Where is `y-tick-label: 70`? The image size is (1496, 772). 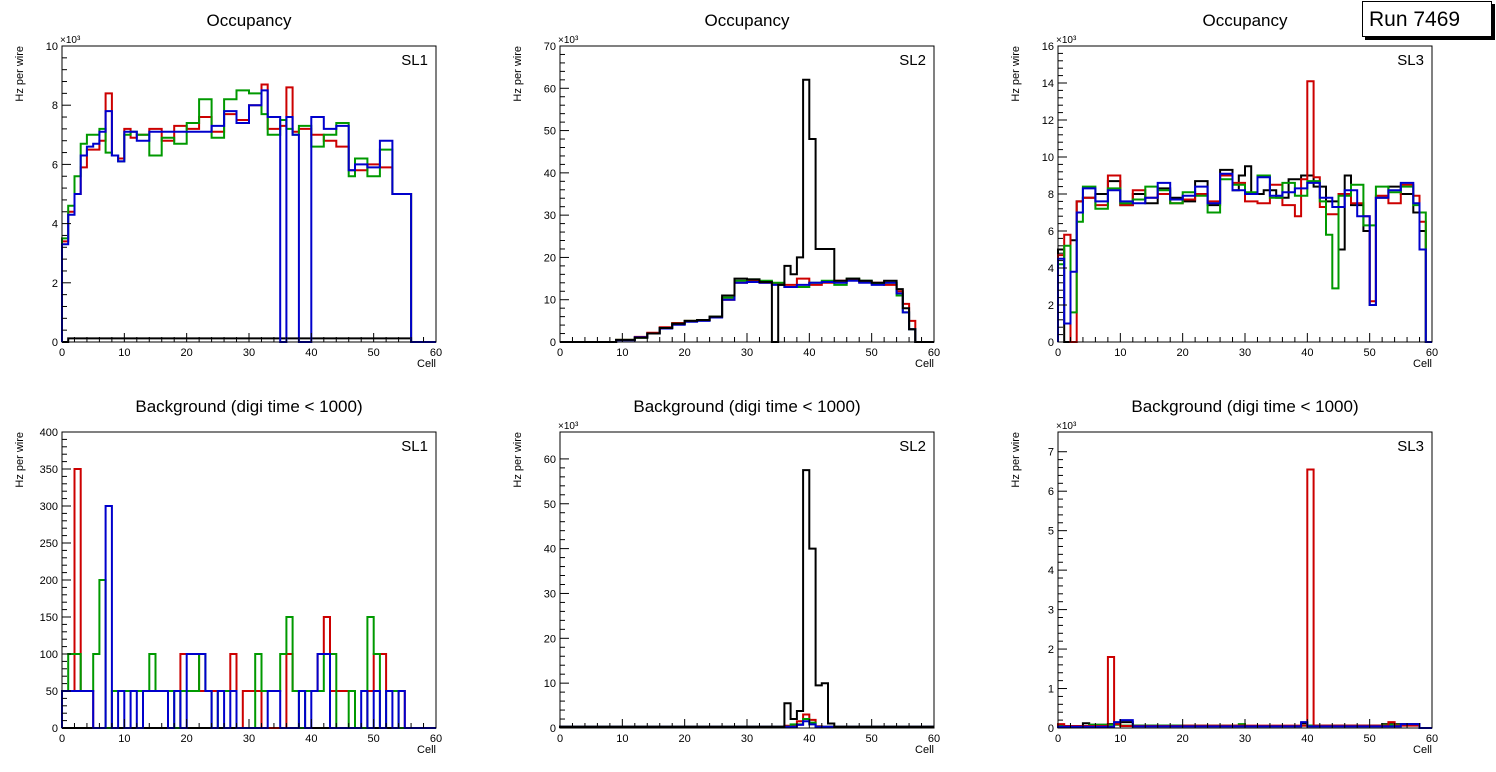 y-tick-label: 70 is located at coordinates (550, 47).